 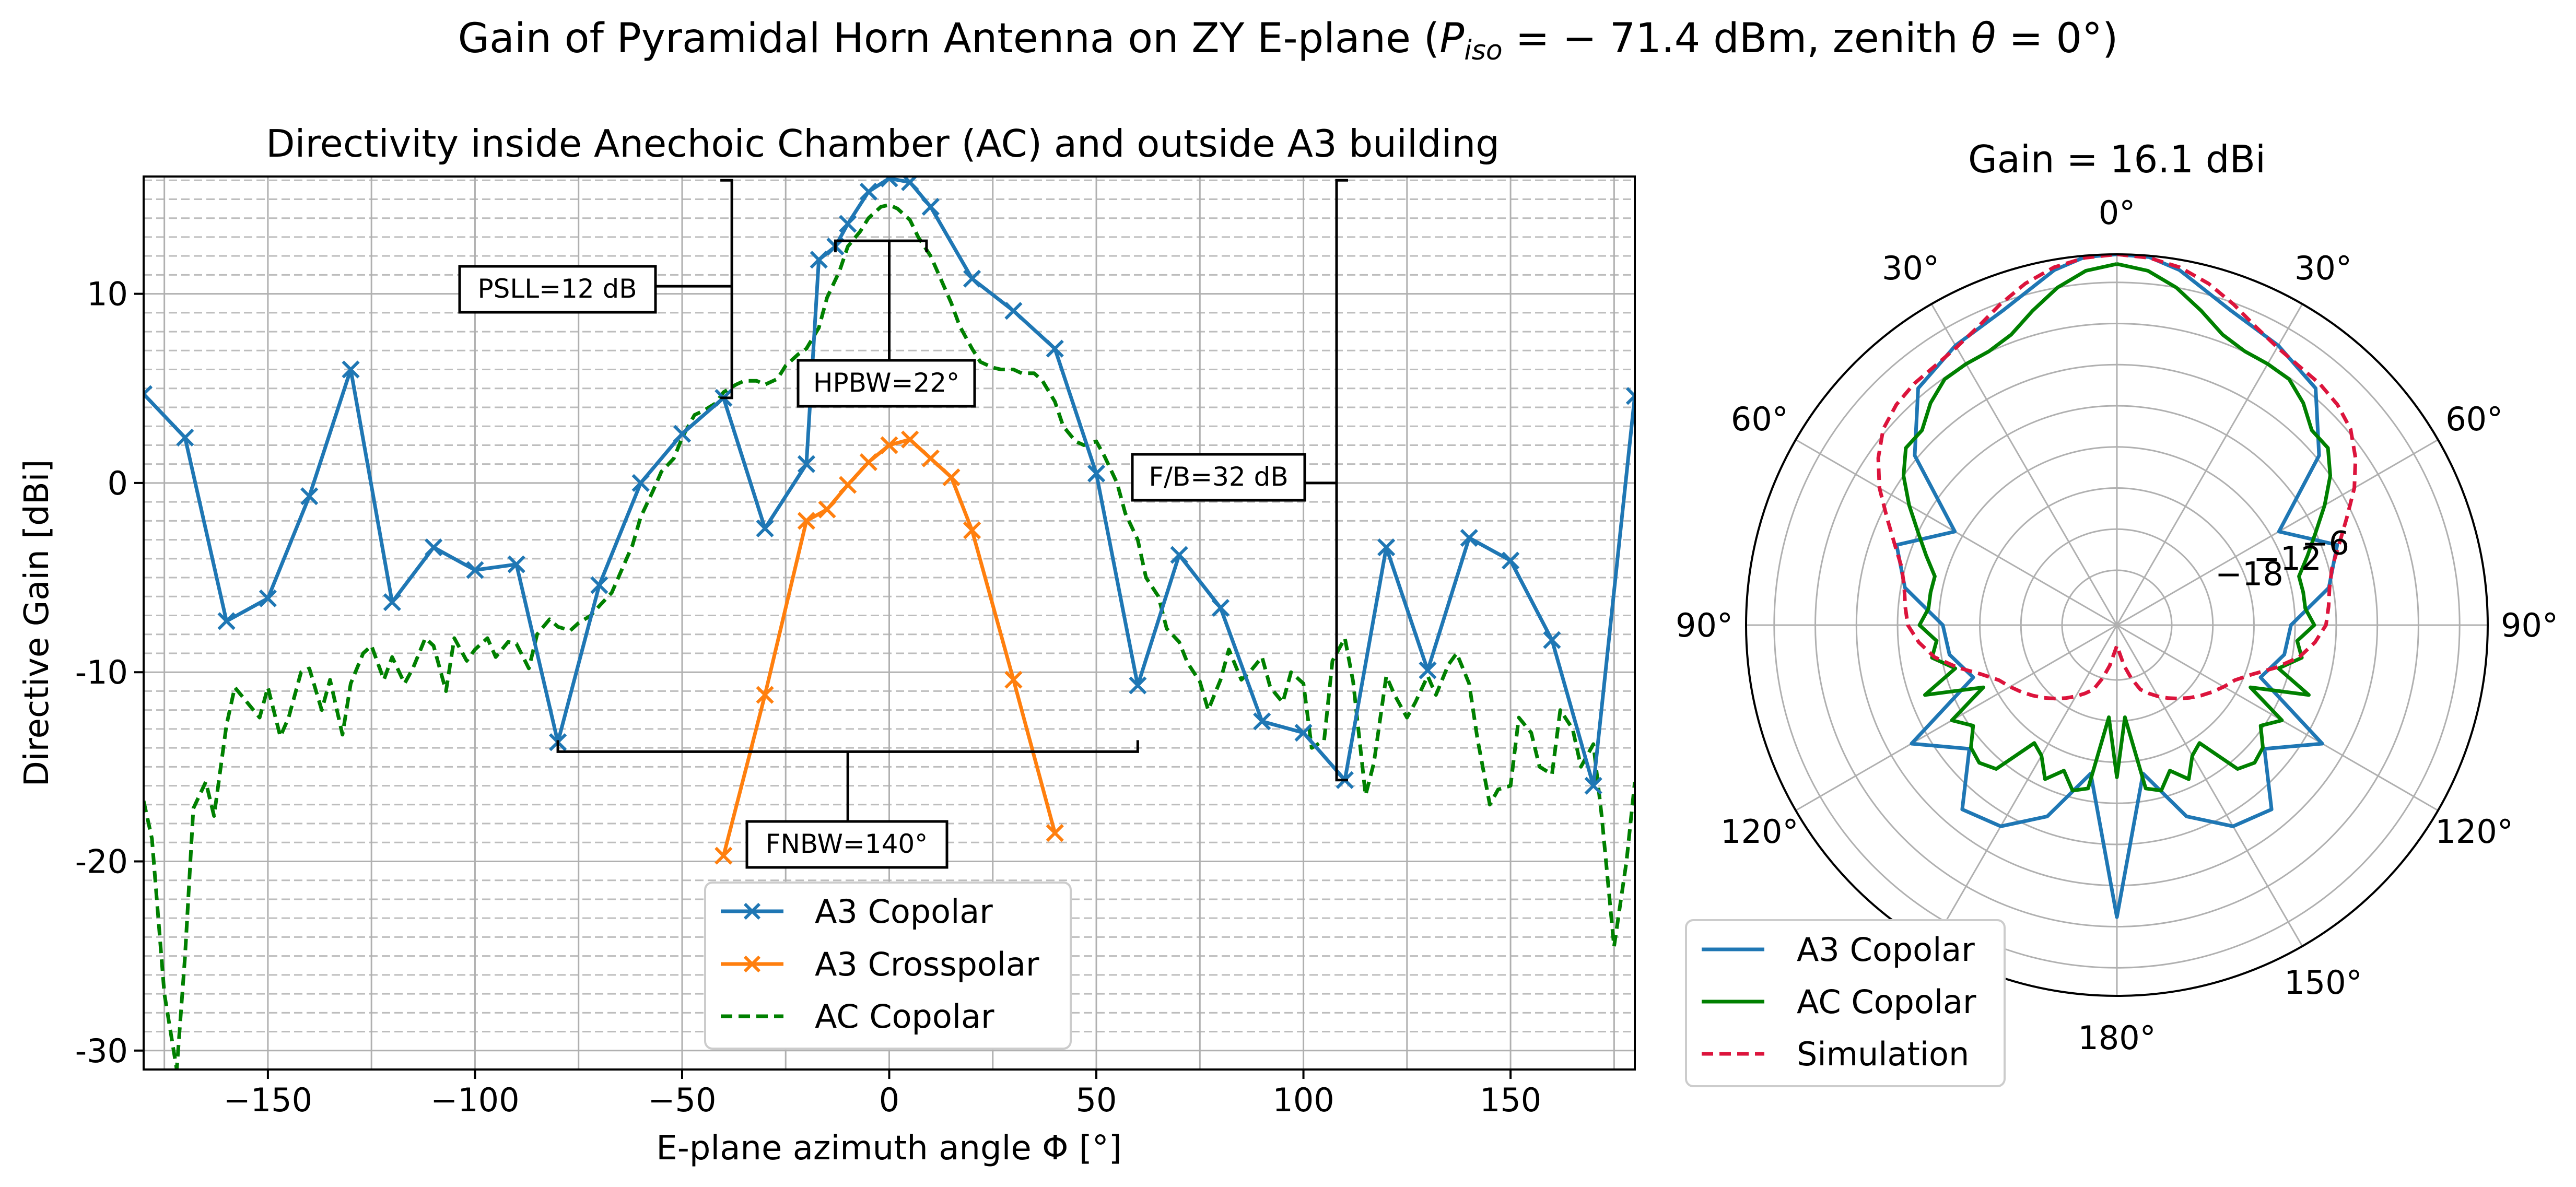 I want to click on legend-entry-a3-copolar-polar: A3 Copolar, so click(x=1838, y=950).